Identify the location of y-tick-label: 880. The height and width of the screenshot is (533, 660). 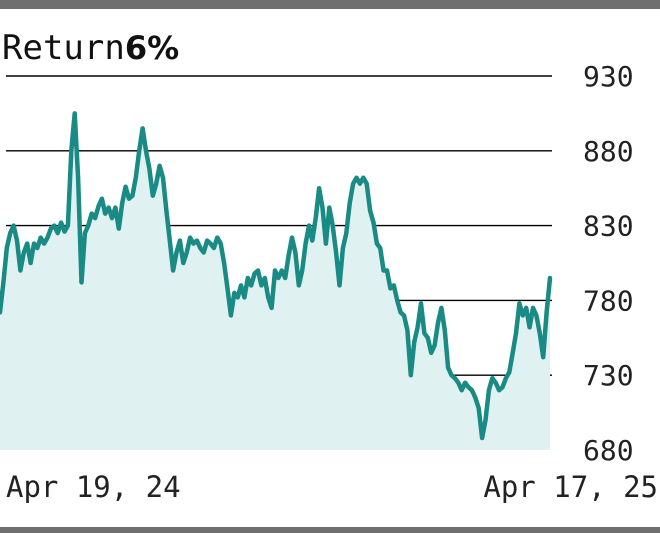
(608, 151).